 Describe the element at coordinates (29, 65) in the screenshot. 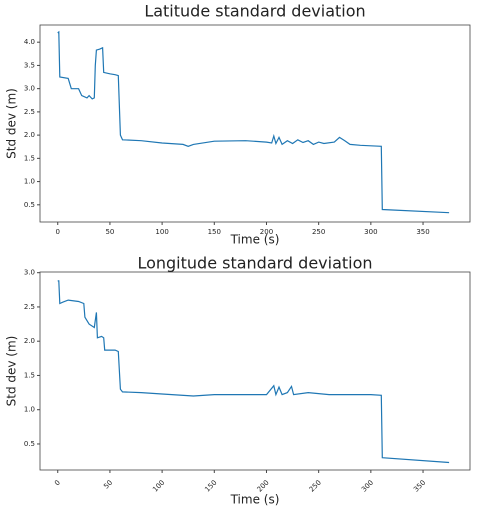

I see `y-tick-label: 3.5` at that location.